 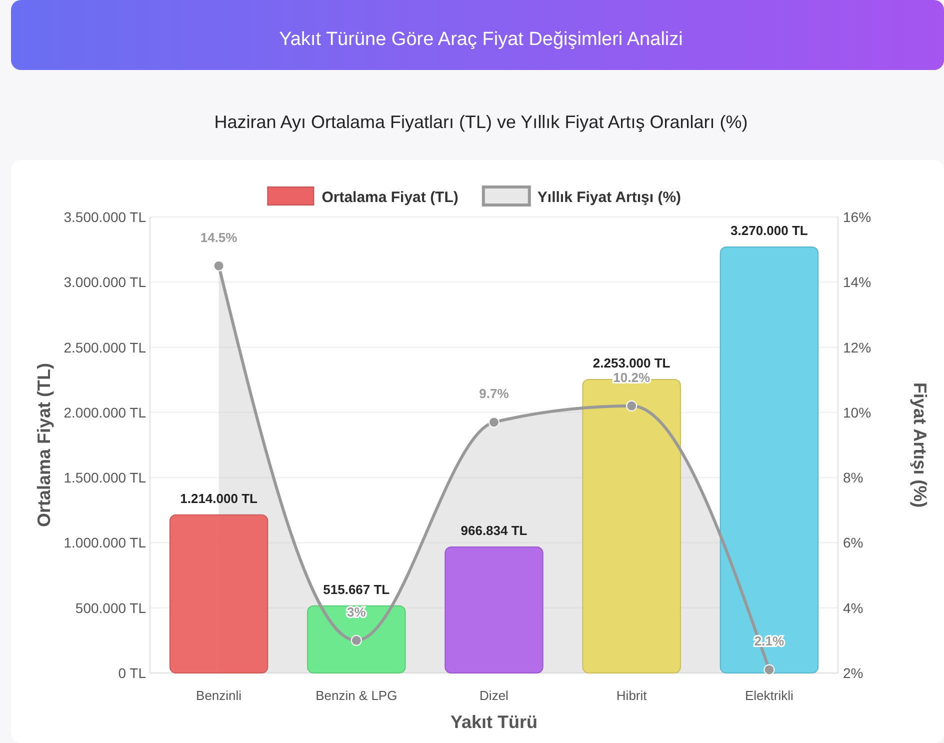 What do you see at coordinates (105, 542) in the screenshot?
I see `y-tick-label: 1.000.000 TL` at bounding box center [105, 542].